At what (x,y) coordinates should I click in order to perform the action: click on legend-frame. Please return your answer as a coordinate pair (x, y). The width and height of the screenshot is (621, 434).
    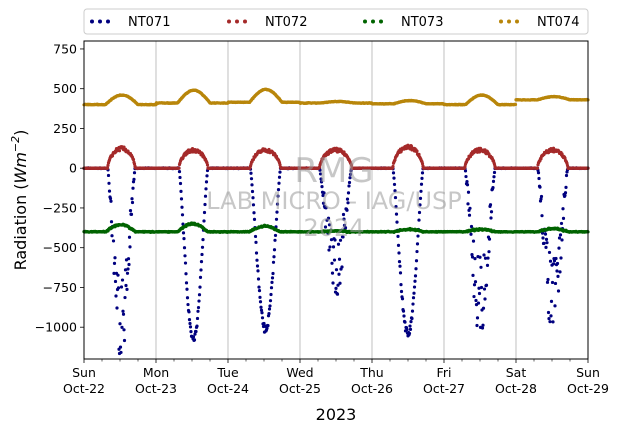
    Looking at the image, I should click on (336, 21).